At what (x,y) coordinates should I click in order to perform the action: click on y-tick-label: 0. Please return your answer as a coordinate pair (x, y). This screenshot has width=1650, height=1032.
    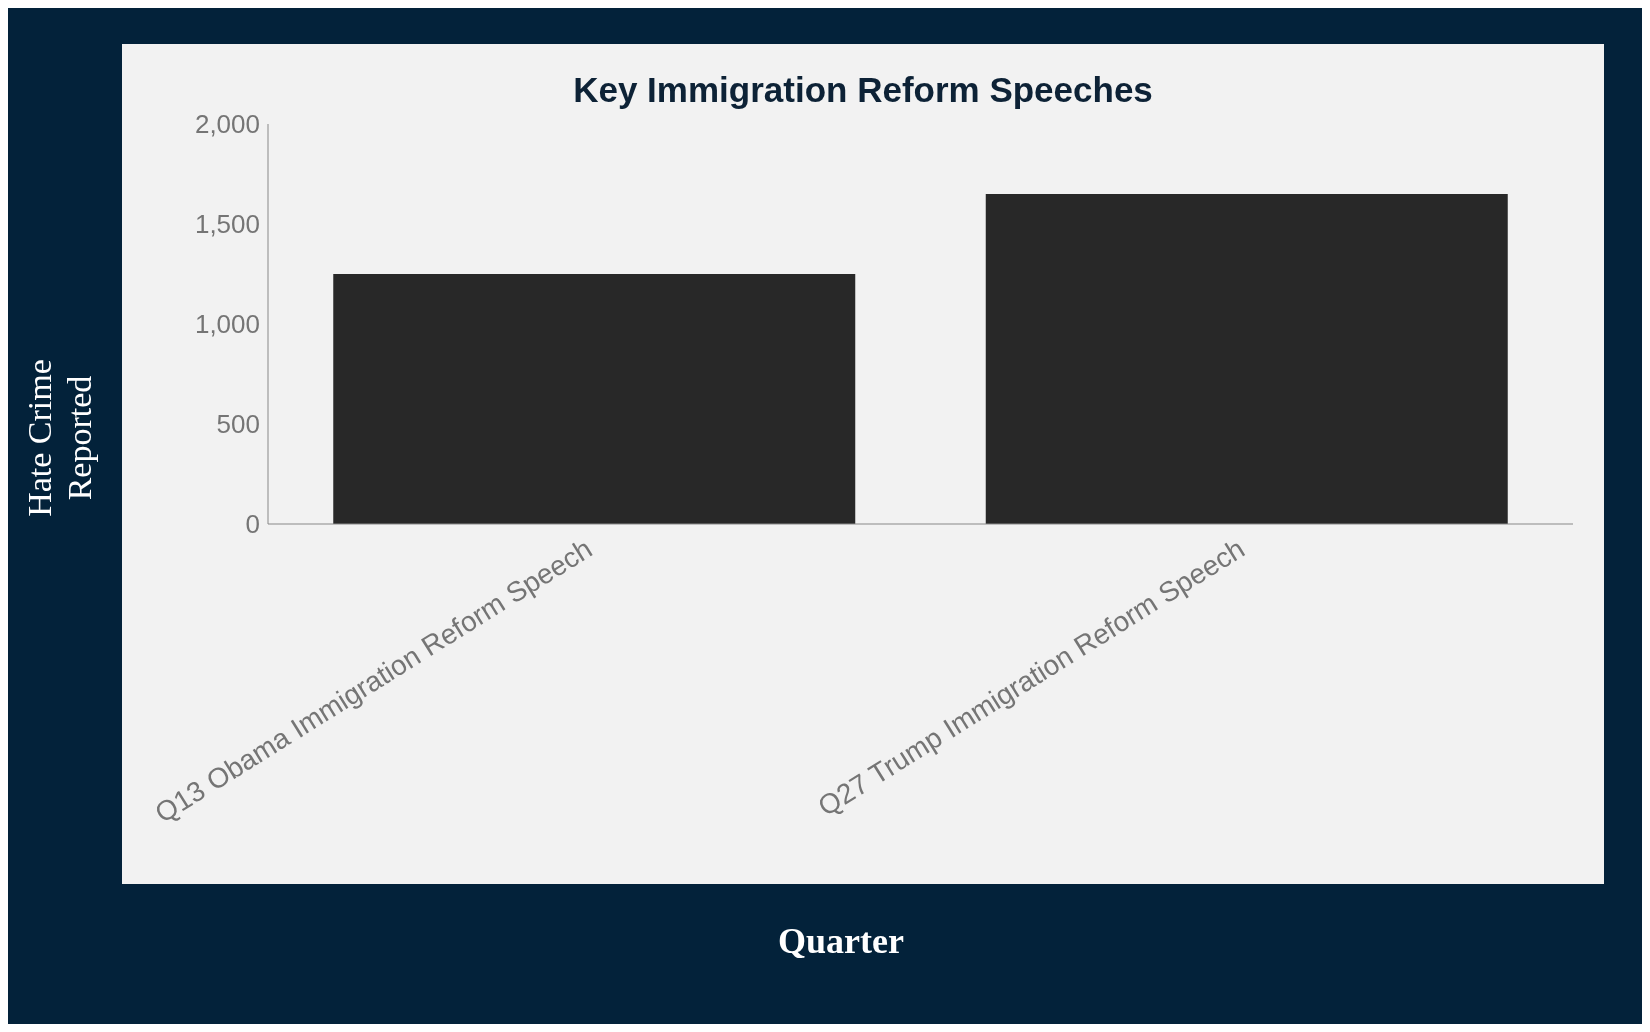
    Looking at the image, I should click on (252, 524).